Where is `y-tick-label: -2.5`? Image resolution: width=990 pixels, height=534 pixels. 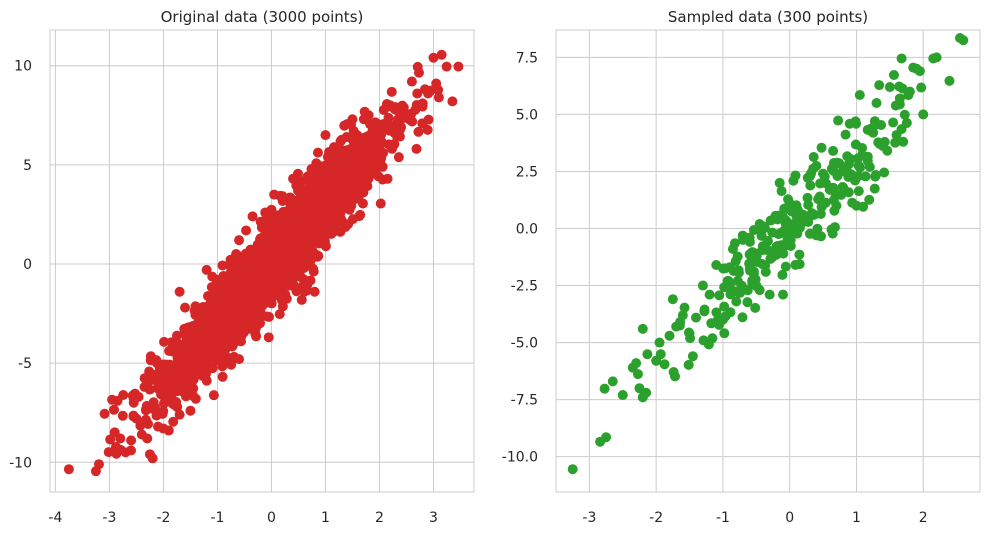 y-tick-label: -2.5 is located at coordinates (524, 287).